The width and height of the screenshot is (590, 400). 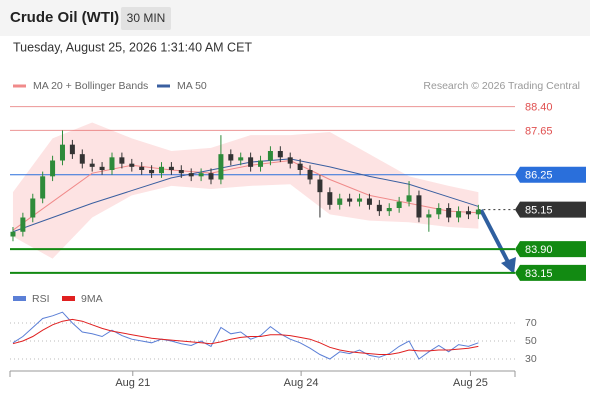 I want to click on rsi-line, so click(x=245, y=335).